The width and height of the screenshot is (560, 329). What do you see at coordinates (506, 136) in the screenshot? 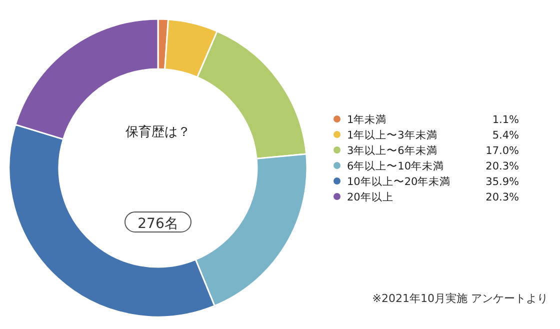
I see `data-label: 5.4%` at bounding box center [506, 136].